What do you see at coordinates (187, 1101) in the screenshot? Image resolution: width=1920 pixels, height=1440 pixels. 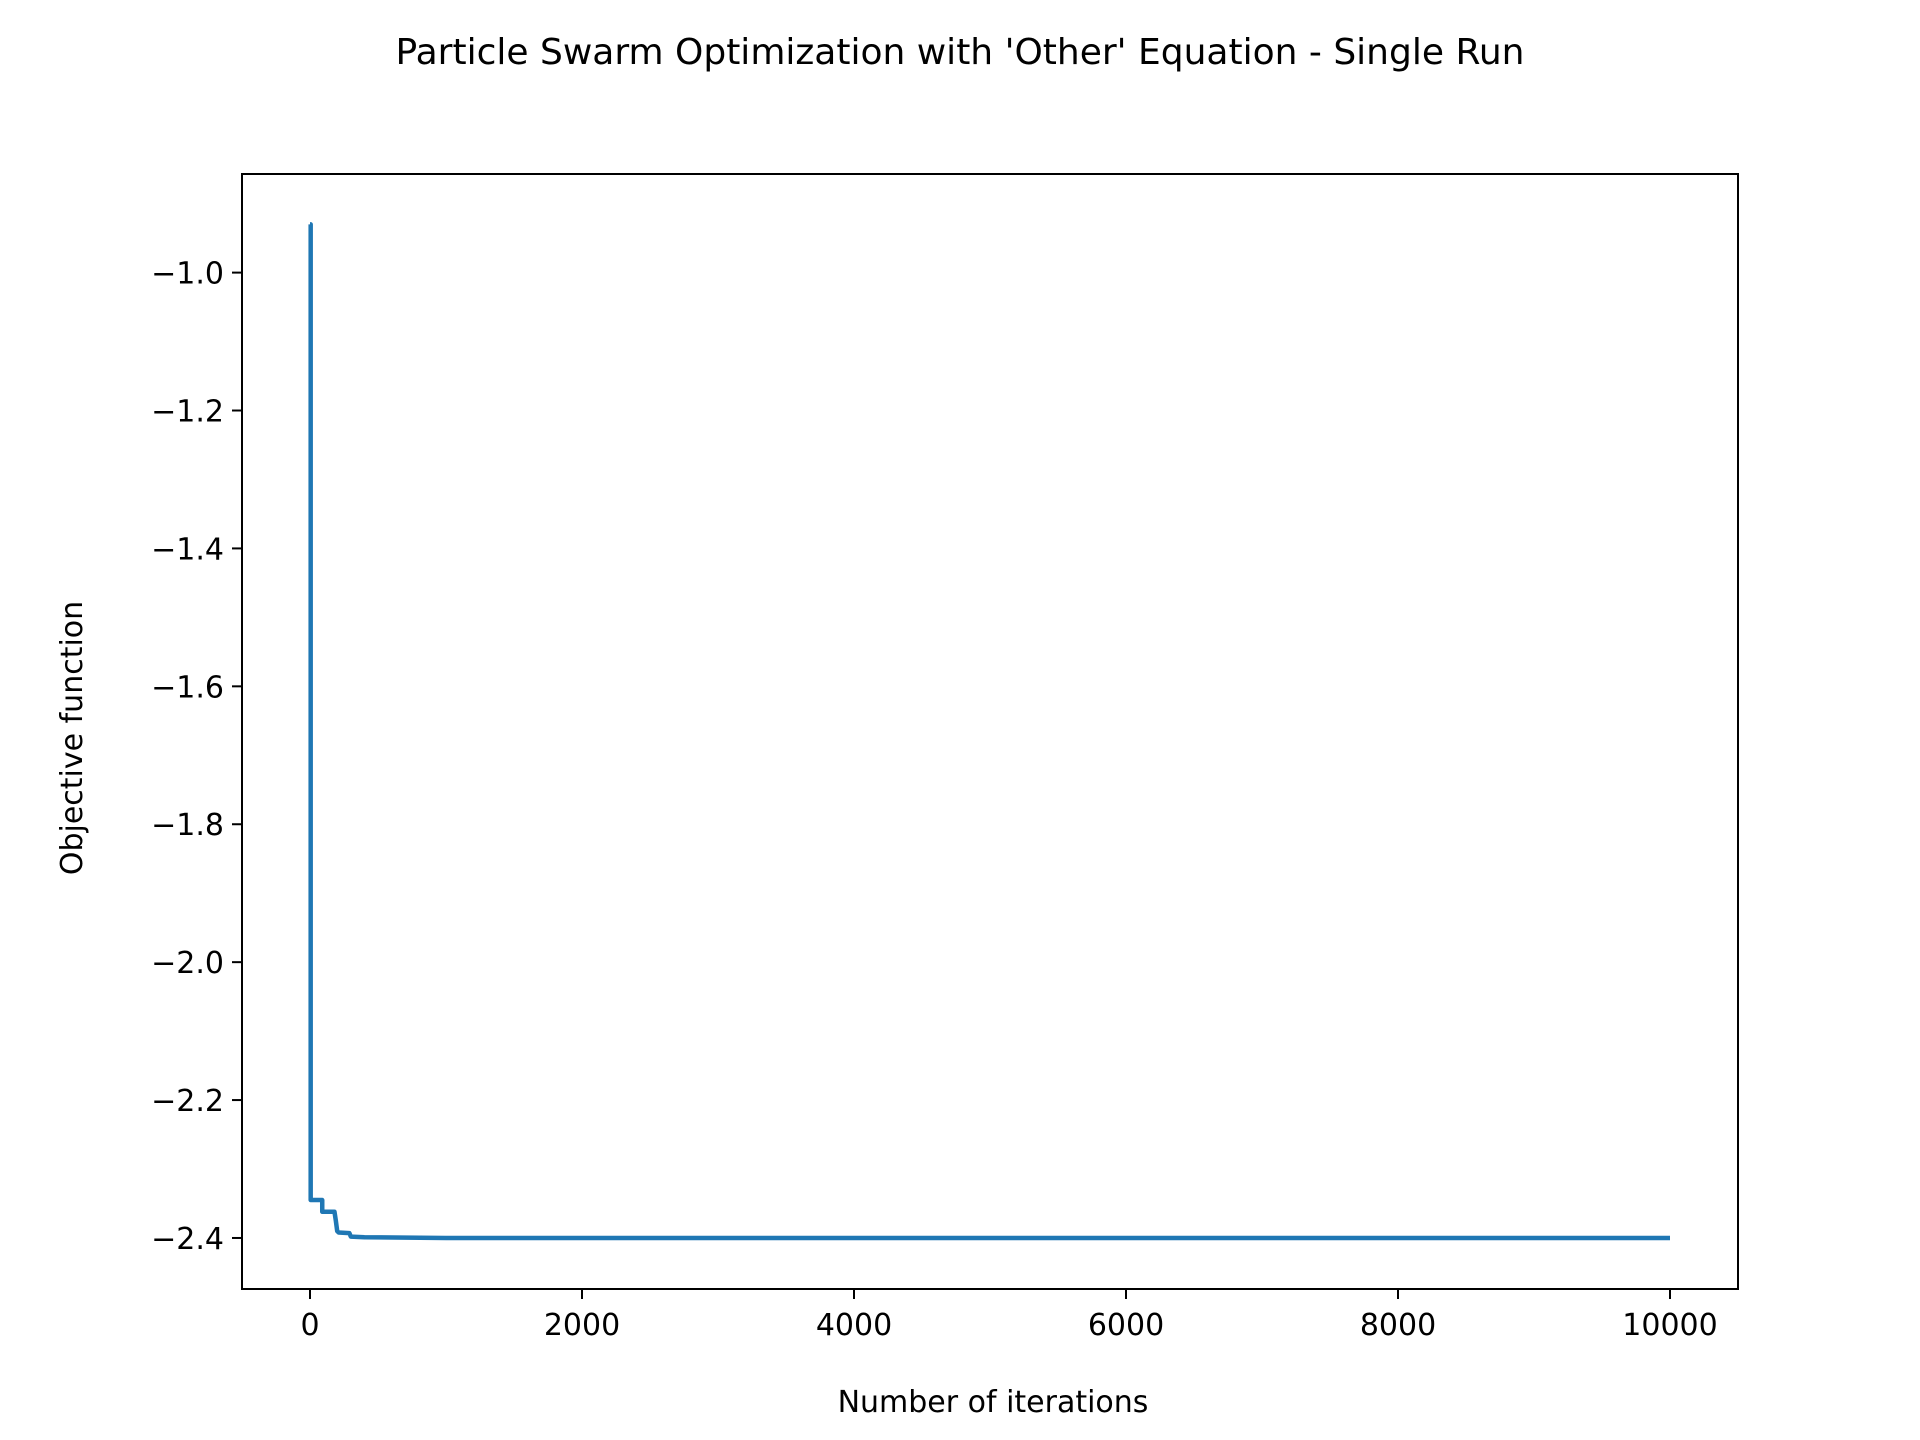 I see `y-tick-label: −2.2` at bounding box center [187, 1101].